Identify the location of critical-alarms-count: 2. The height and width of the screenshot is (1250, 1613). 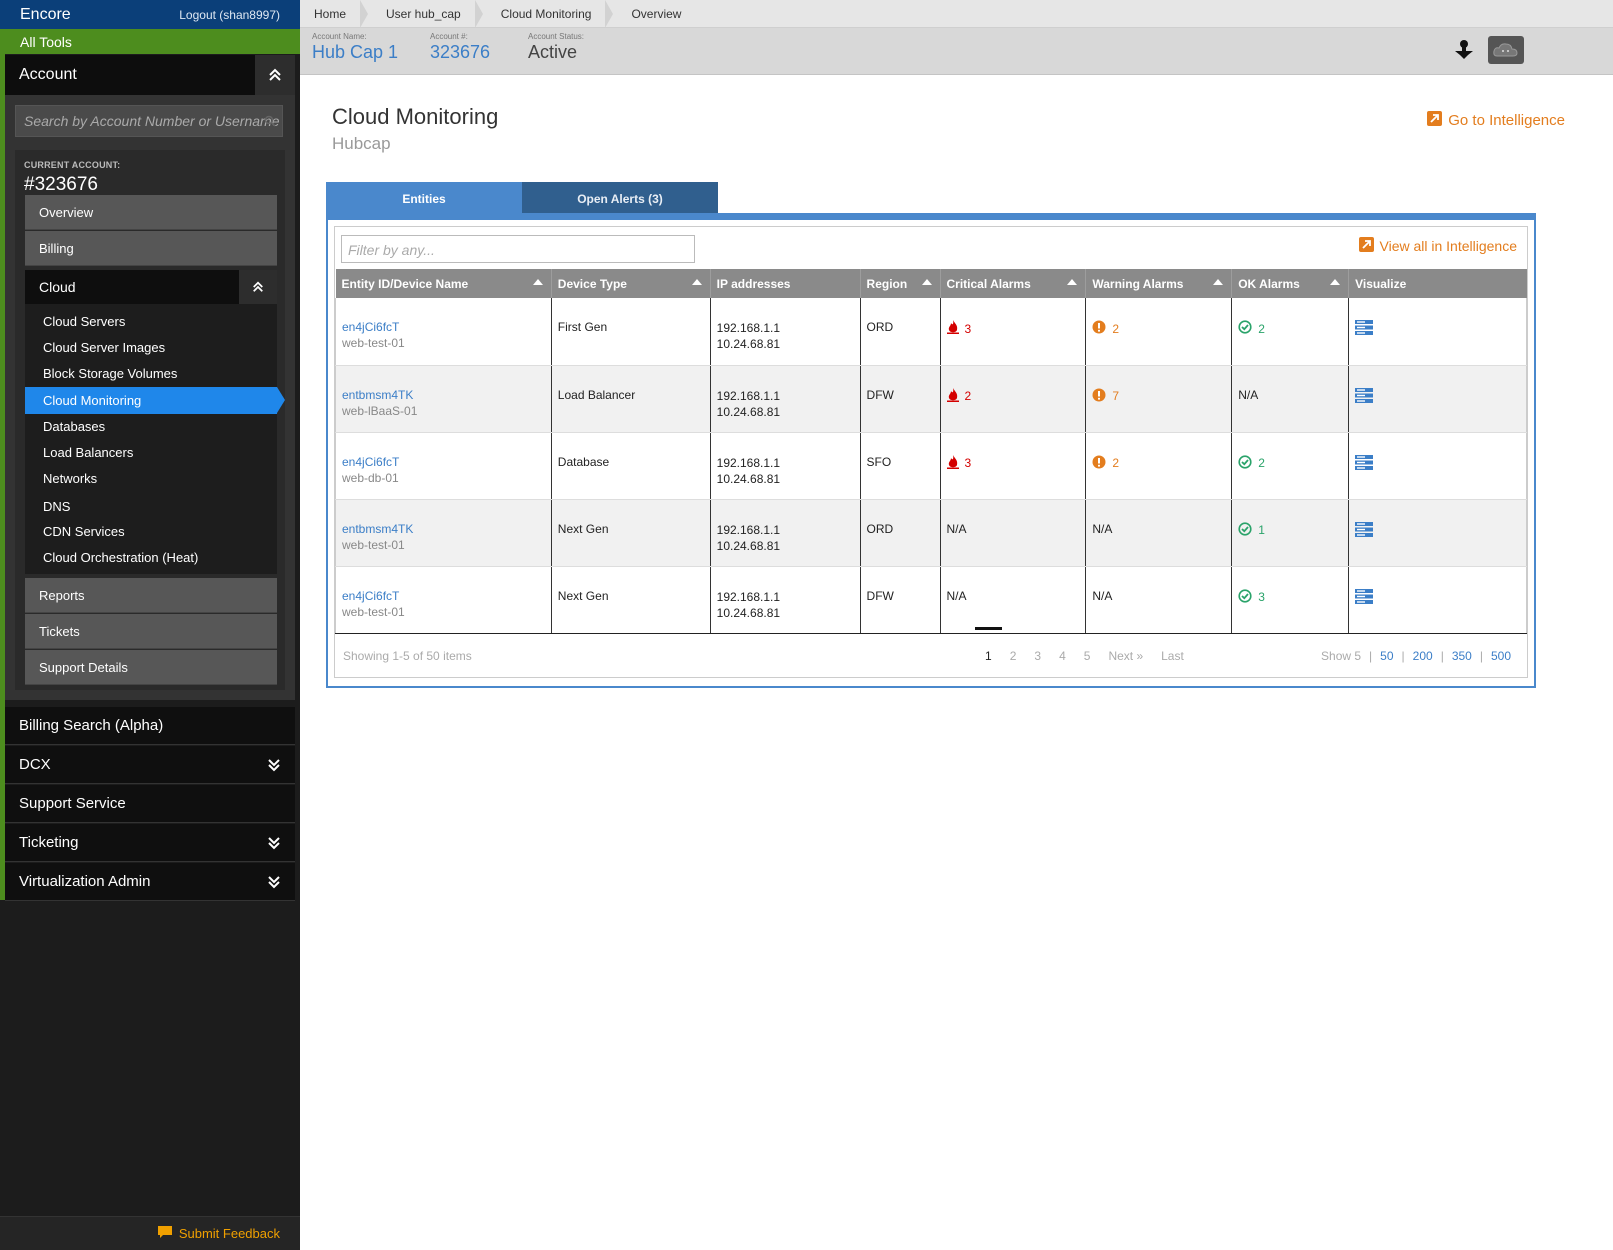
(968, 396).